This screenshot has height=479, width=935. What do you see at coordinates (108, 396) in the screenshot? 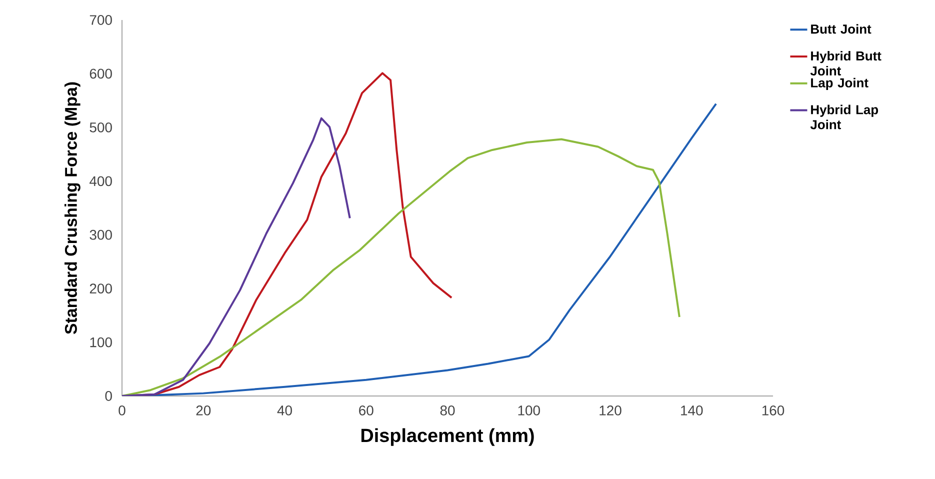
I see `y-tick-label: 0` at bounding box center [108, 396].